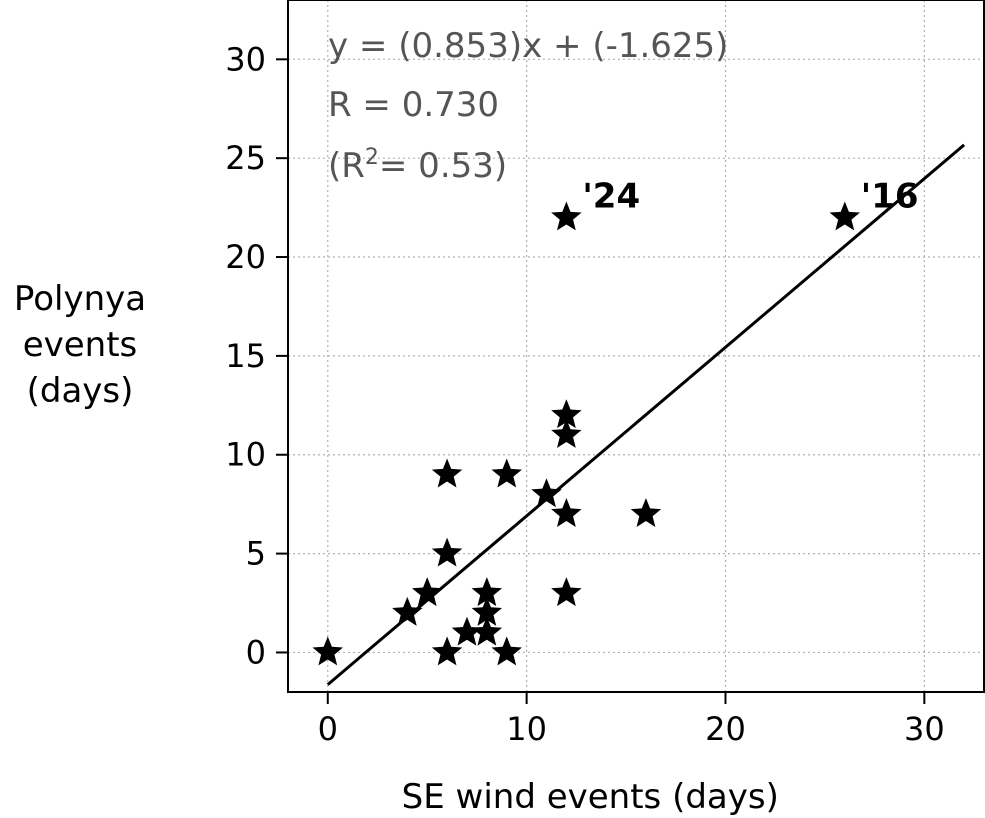 The height and width of the screenshot is (818, 985). I want to click on point-labels-layer: '24 '16, so click(750, 196).